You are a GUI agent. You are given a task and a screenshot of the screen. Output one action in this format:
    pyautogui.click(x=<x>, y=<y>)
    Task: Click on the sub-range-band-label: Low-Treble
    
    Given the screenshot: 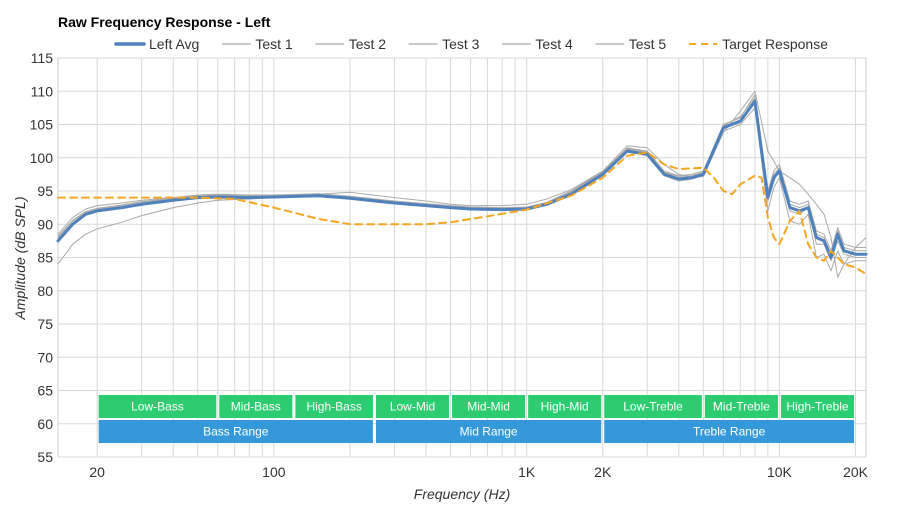 What is the action you would take?
    pyautogui.click(x=653, y=407)
    